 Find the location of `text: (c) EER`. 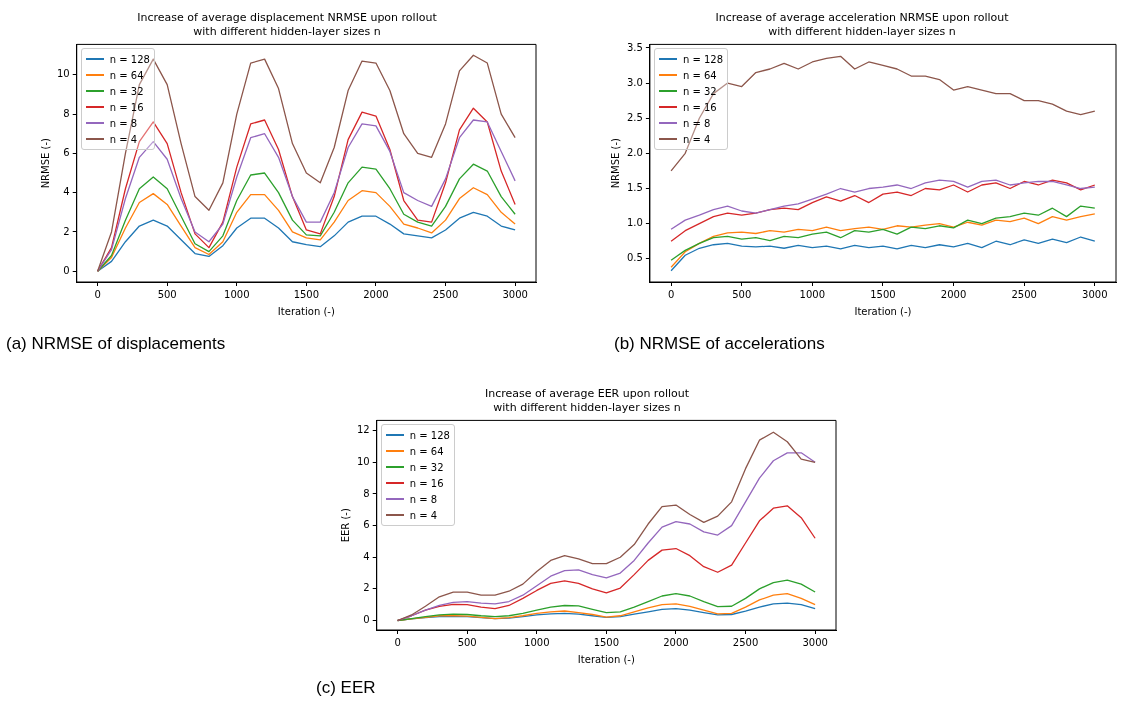

text: (c) EER is located at coordinates (346, 688).